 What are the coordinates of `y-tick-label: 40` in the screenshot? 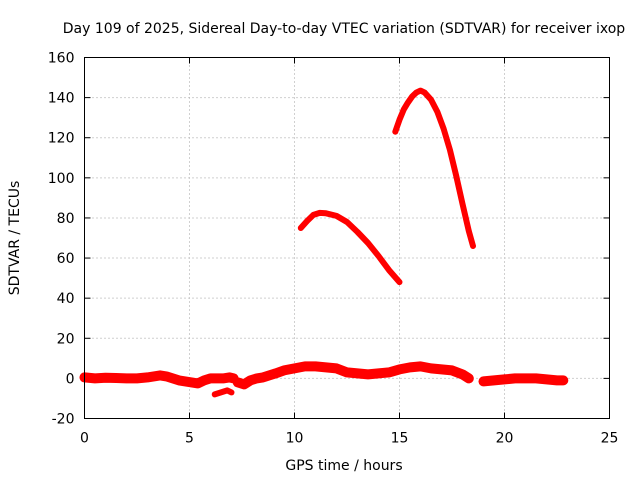 It's located at (66, 299).